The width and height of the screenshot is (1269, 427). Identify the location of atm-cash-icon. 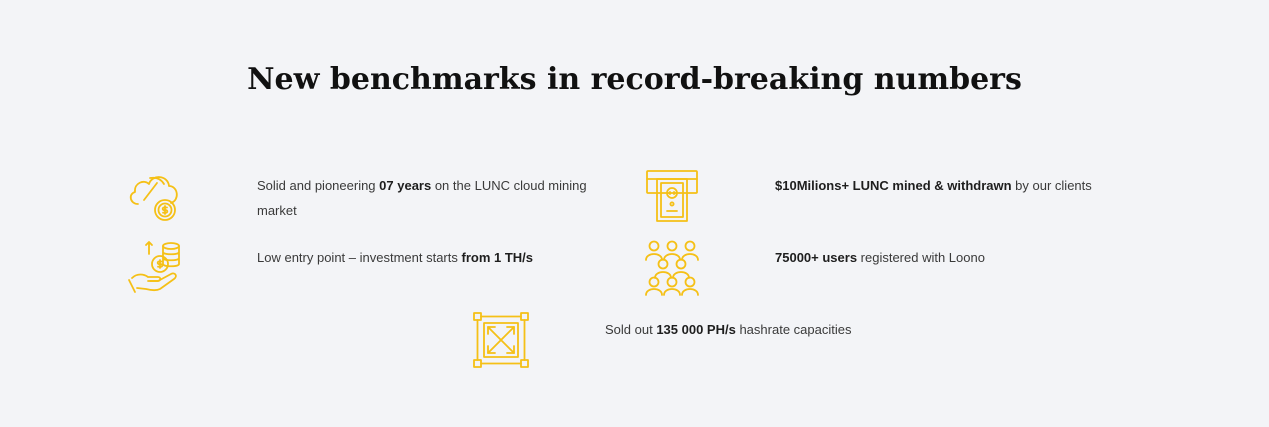
(672, 196).